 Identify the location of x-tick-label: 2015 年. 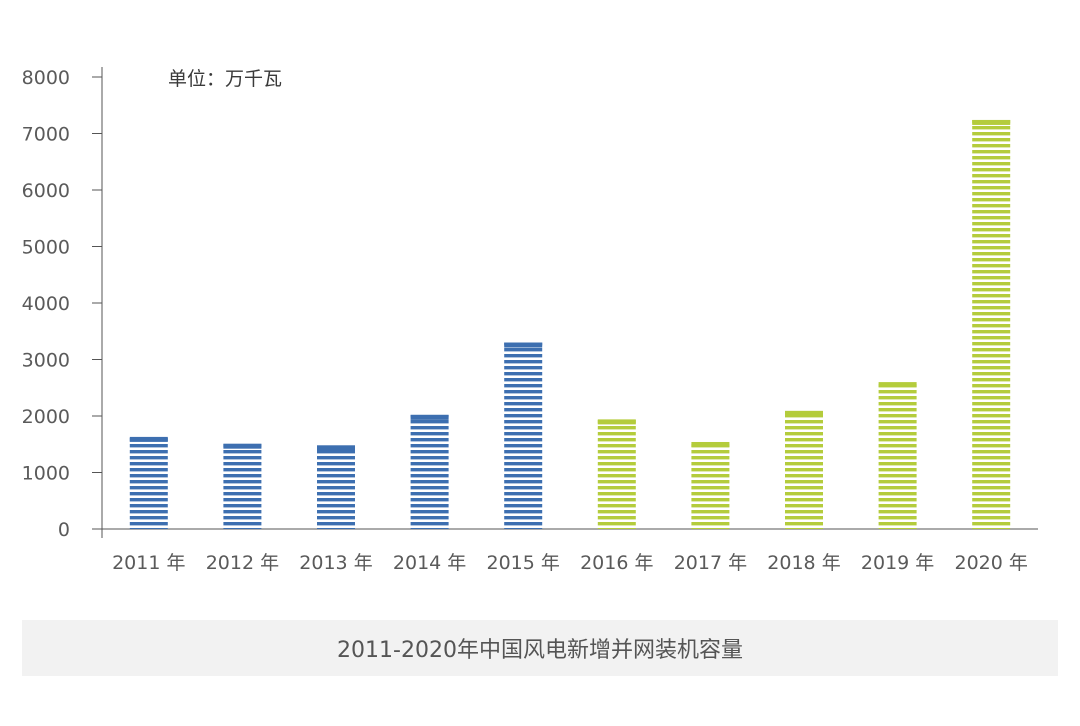
(522, 563).